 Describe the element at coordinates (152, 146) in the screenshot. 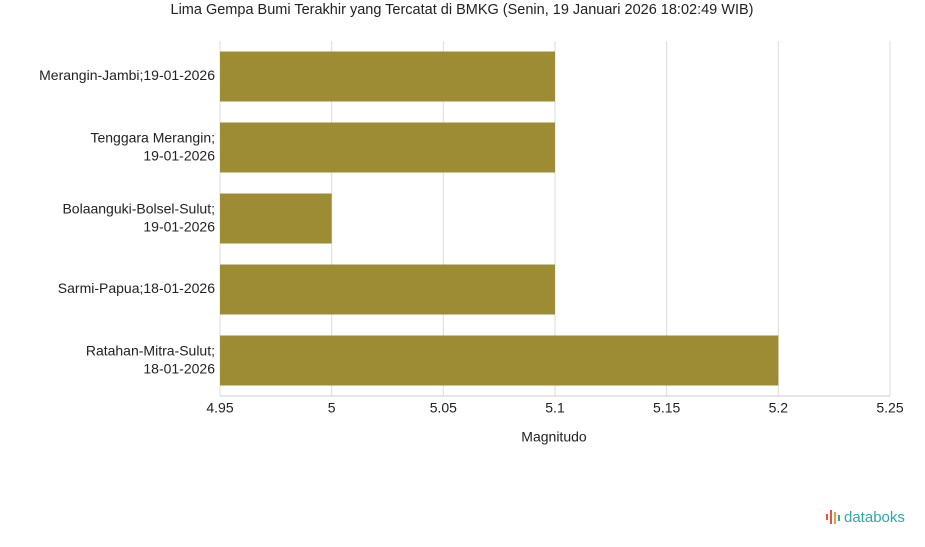

I see `y-tick-label: Tenggara Merangin; 19-01-2026` at that location.